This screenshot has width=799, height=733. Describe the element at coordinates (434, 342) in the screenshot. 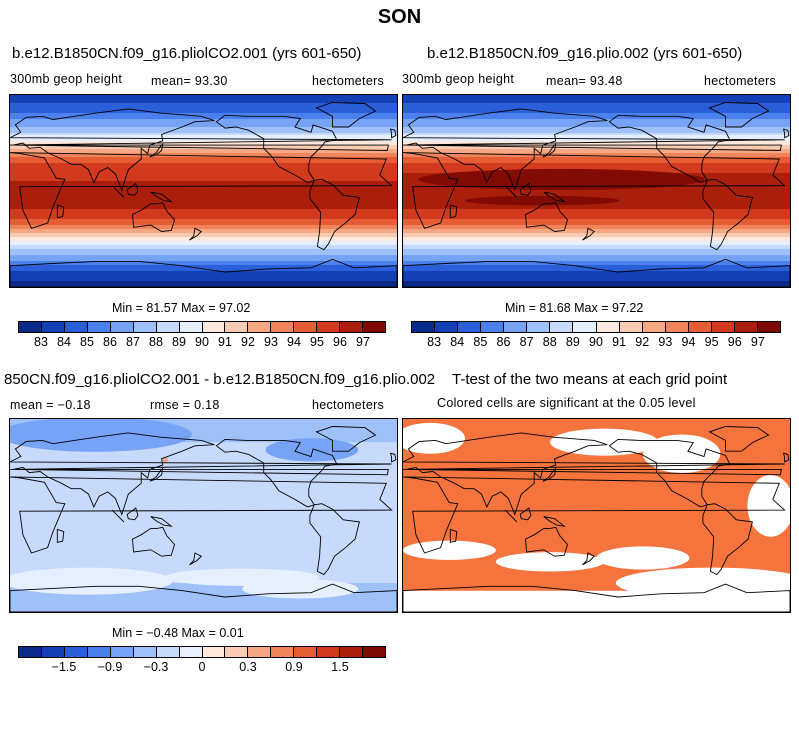

I see `top-right-colorbar-tick-label: 83` at that location.